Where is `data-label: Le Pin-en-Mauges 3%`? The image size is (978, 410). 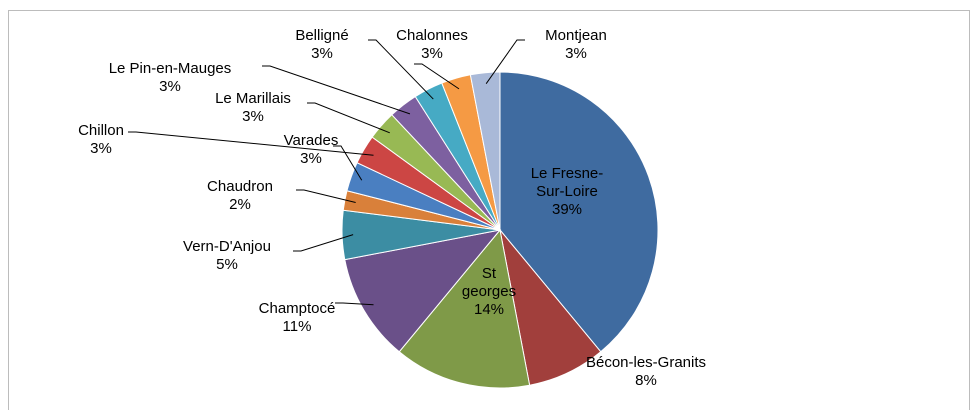
data-label: Le Pin-en-Mauges 3% is located at coordinates (170, 78).